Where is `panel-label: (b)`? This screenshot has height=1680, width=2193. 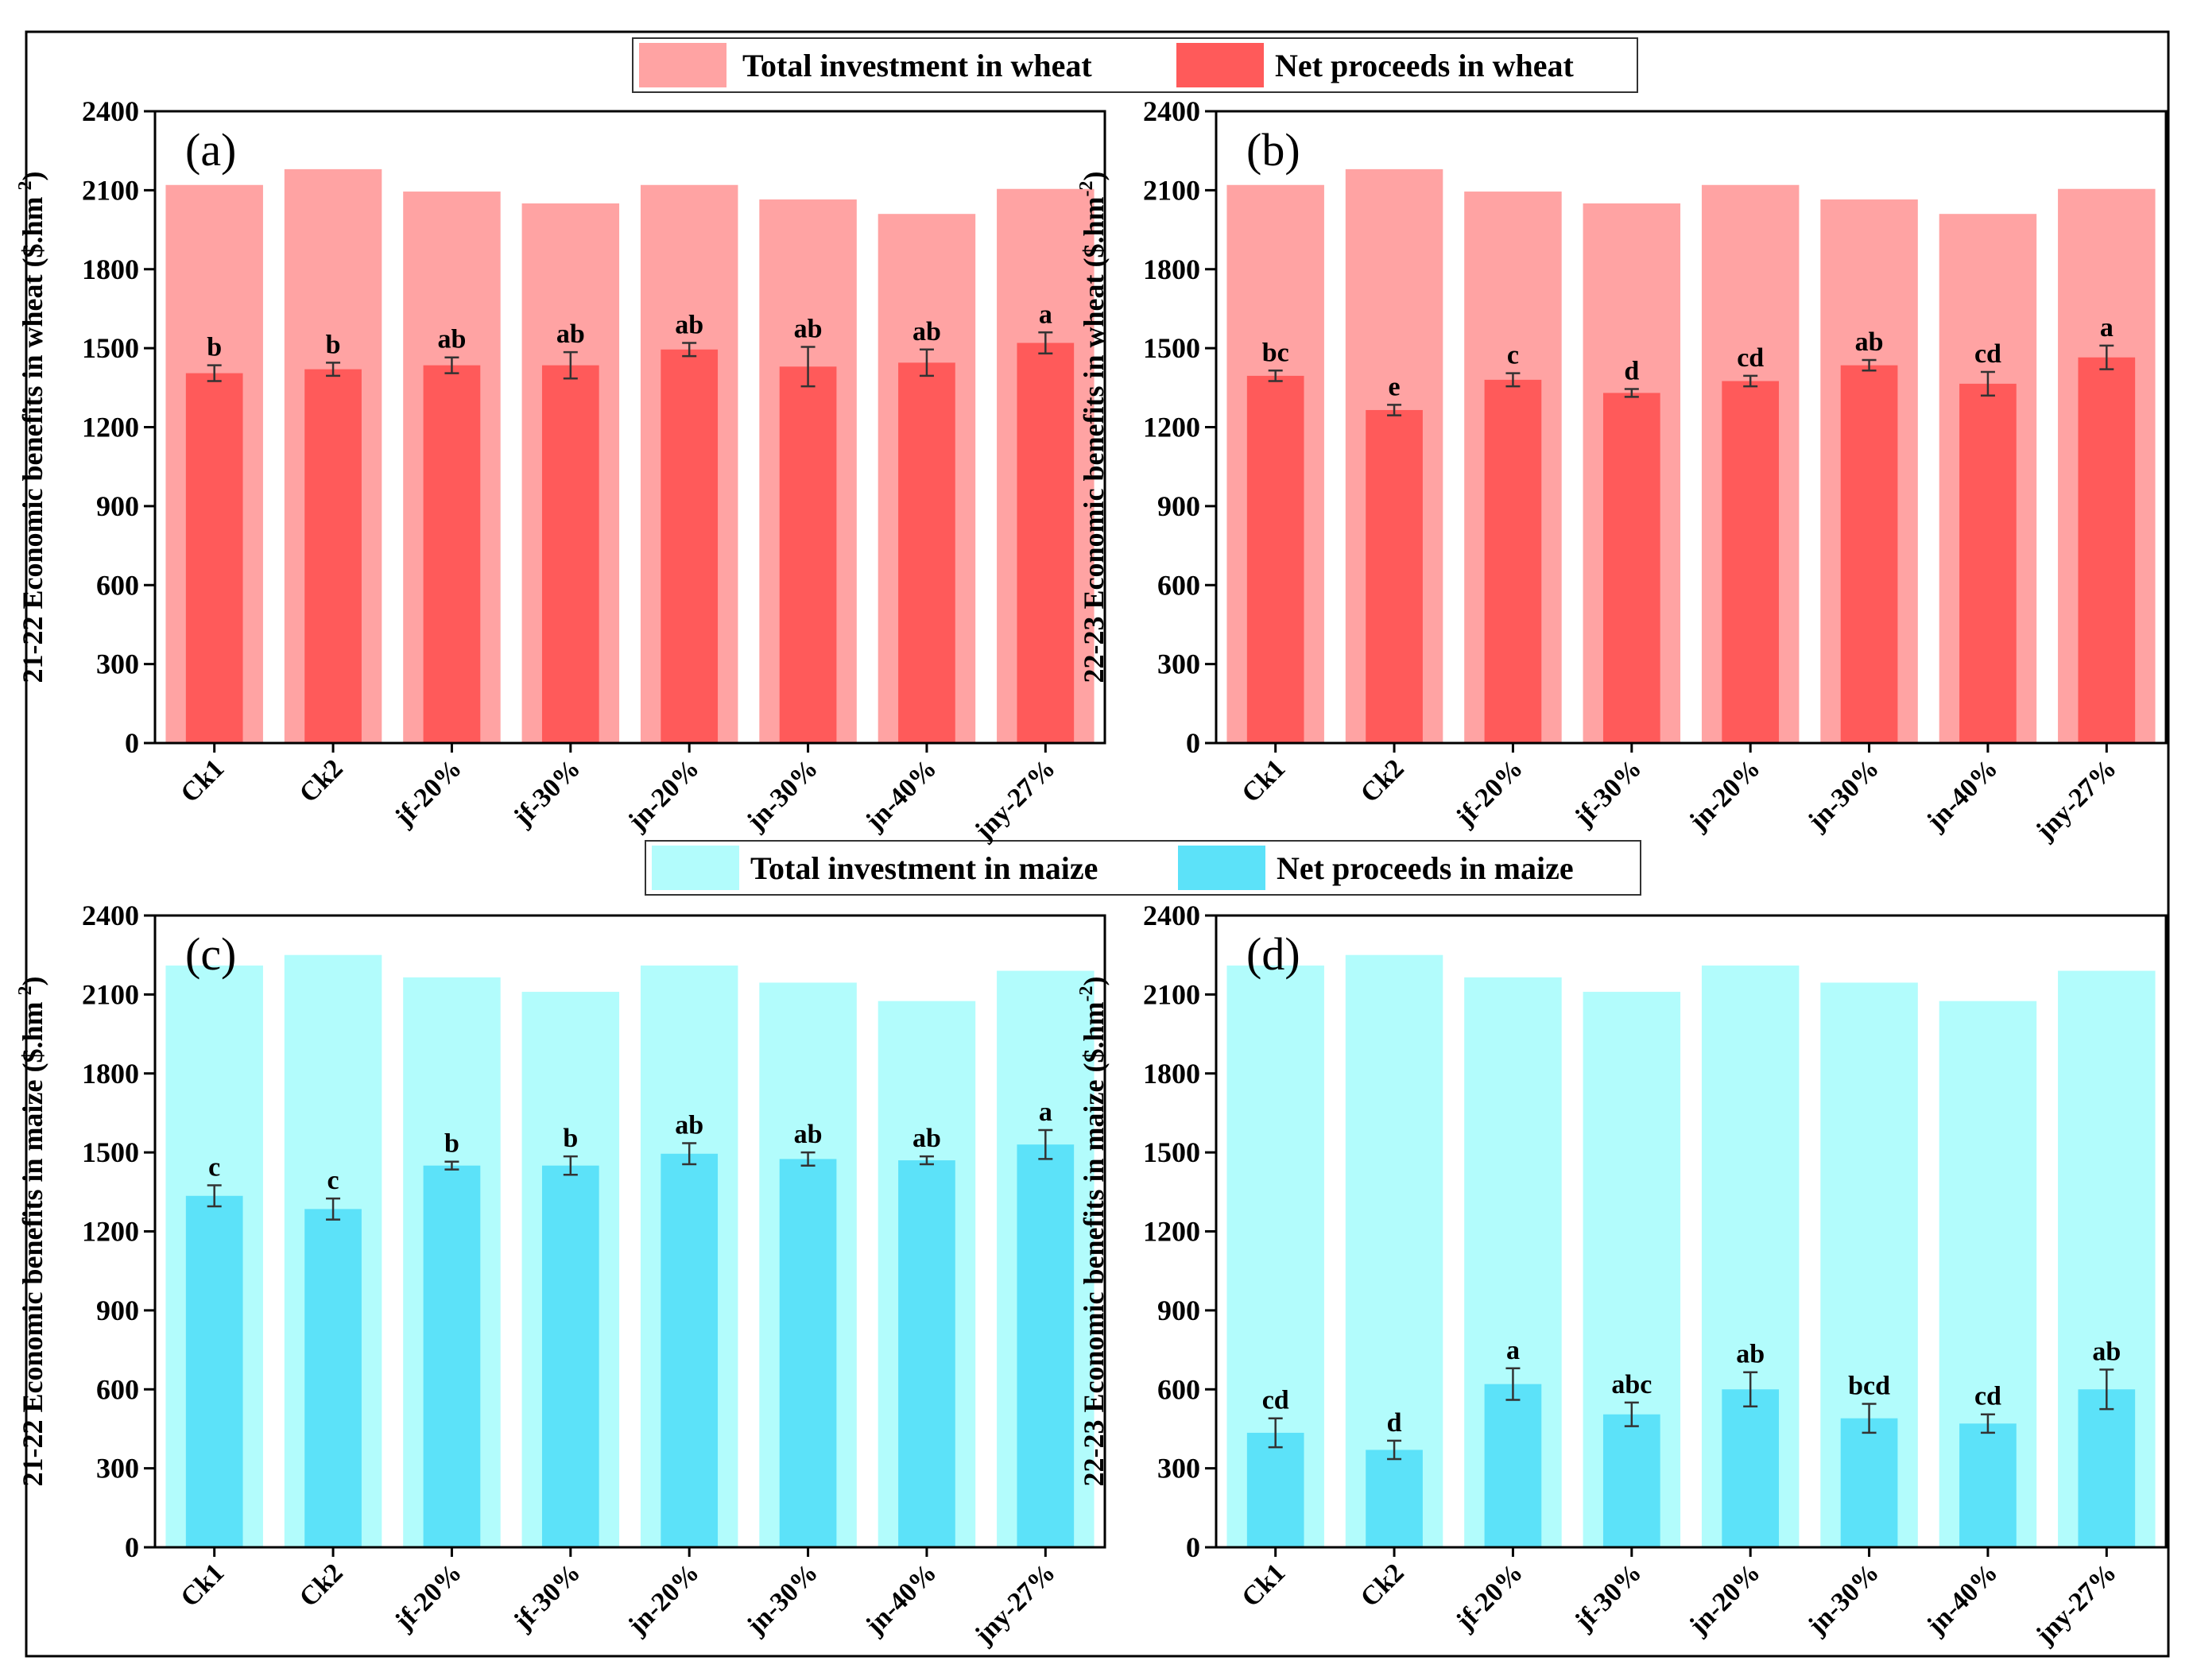 panel-label: (b) is located at coordinates (1273, 150).